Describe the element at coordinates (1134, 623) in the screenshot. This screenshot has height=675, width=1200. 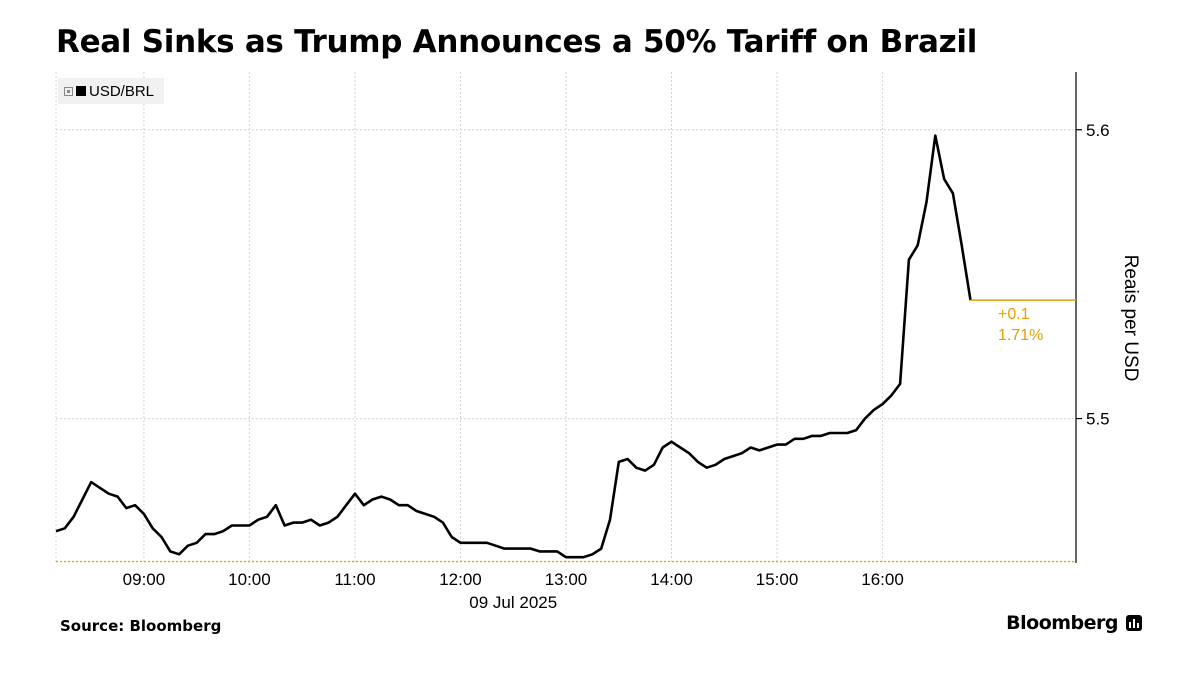
I see `bloomberg-terminal-icon` at that location.